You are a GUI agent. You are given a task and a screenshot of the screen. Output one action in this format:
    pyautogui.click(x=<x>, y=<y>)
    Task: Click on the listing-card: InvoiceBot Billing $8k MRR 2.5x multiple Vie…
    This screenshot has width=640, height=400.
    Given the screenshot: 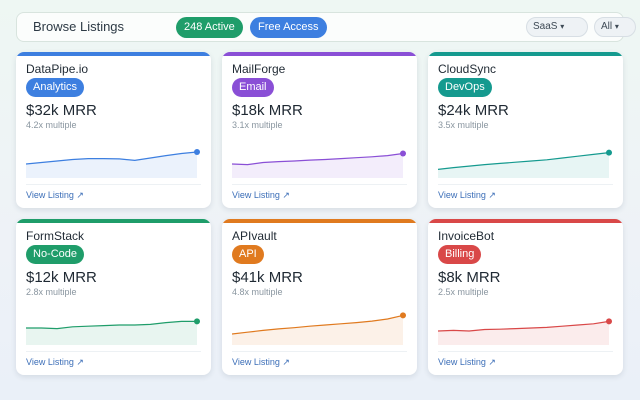 What is the action you would take?
    pyautogui.click(x=525, y=297)
    